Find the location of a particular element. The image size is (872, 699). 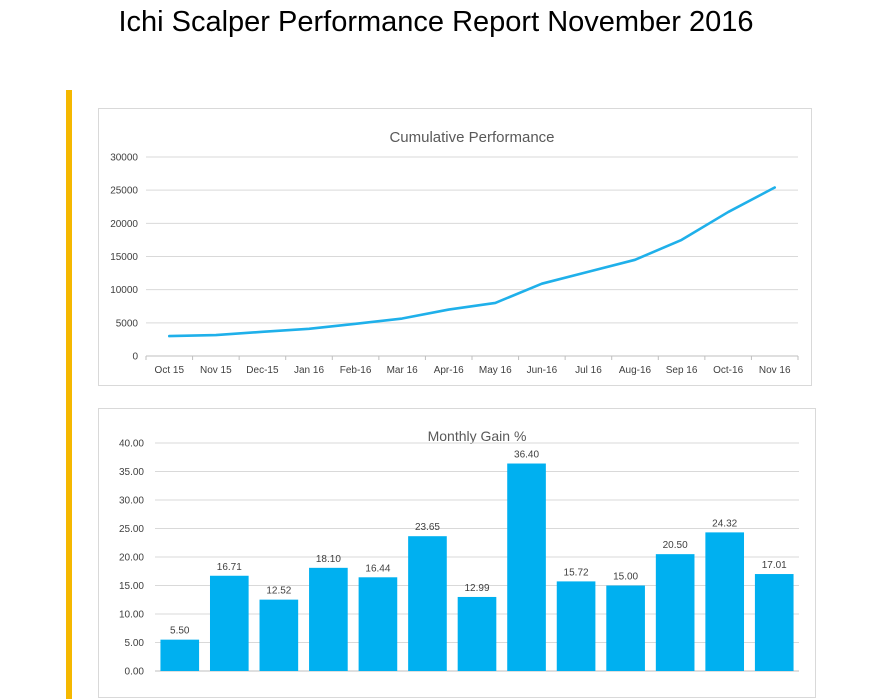

y-tick-label: 0 is located at coordinates (135, 357).